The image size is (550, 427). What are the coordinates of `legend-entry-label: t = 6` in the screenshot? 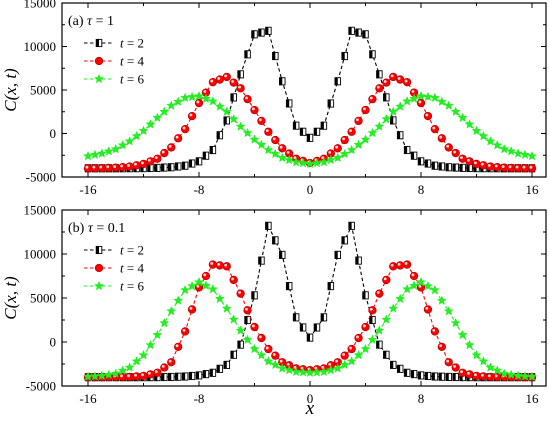 It's located at (132, 79).